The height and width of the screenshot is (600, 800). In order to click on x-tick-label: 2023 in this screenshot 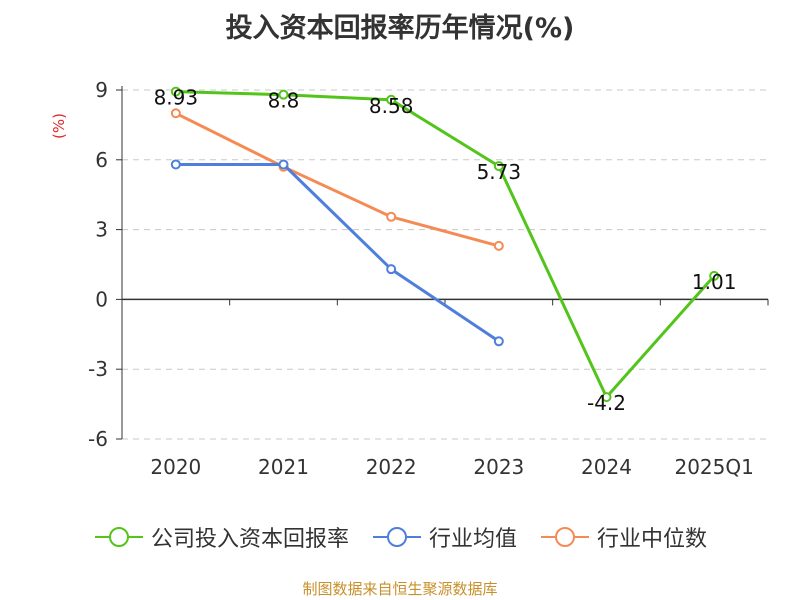, I will do `click(498, 467)`.